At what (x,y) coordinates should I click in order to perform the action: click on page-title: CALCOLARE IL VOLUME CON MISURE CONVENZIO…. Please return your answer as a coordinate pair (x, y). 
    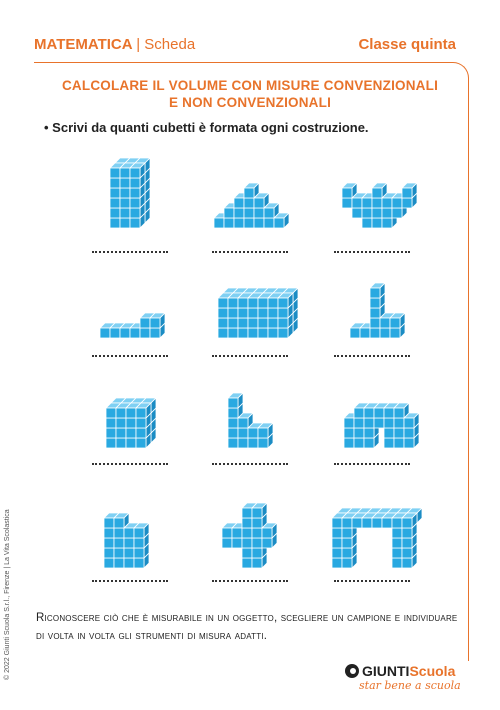
    Looking at the image, I should click on (250, 94).